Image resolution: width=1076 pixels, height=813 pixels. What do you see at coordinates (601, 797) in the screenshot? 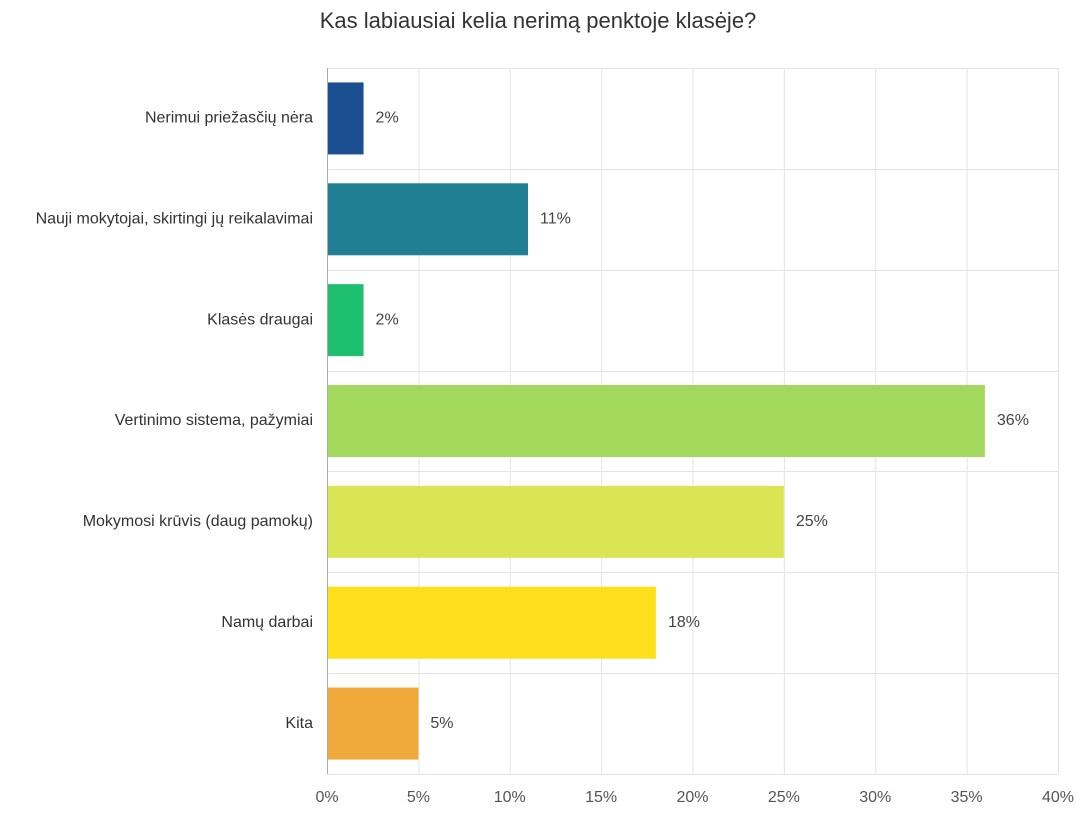
I see `x-tick-label: 15%` at bounding box center [601, 797].